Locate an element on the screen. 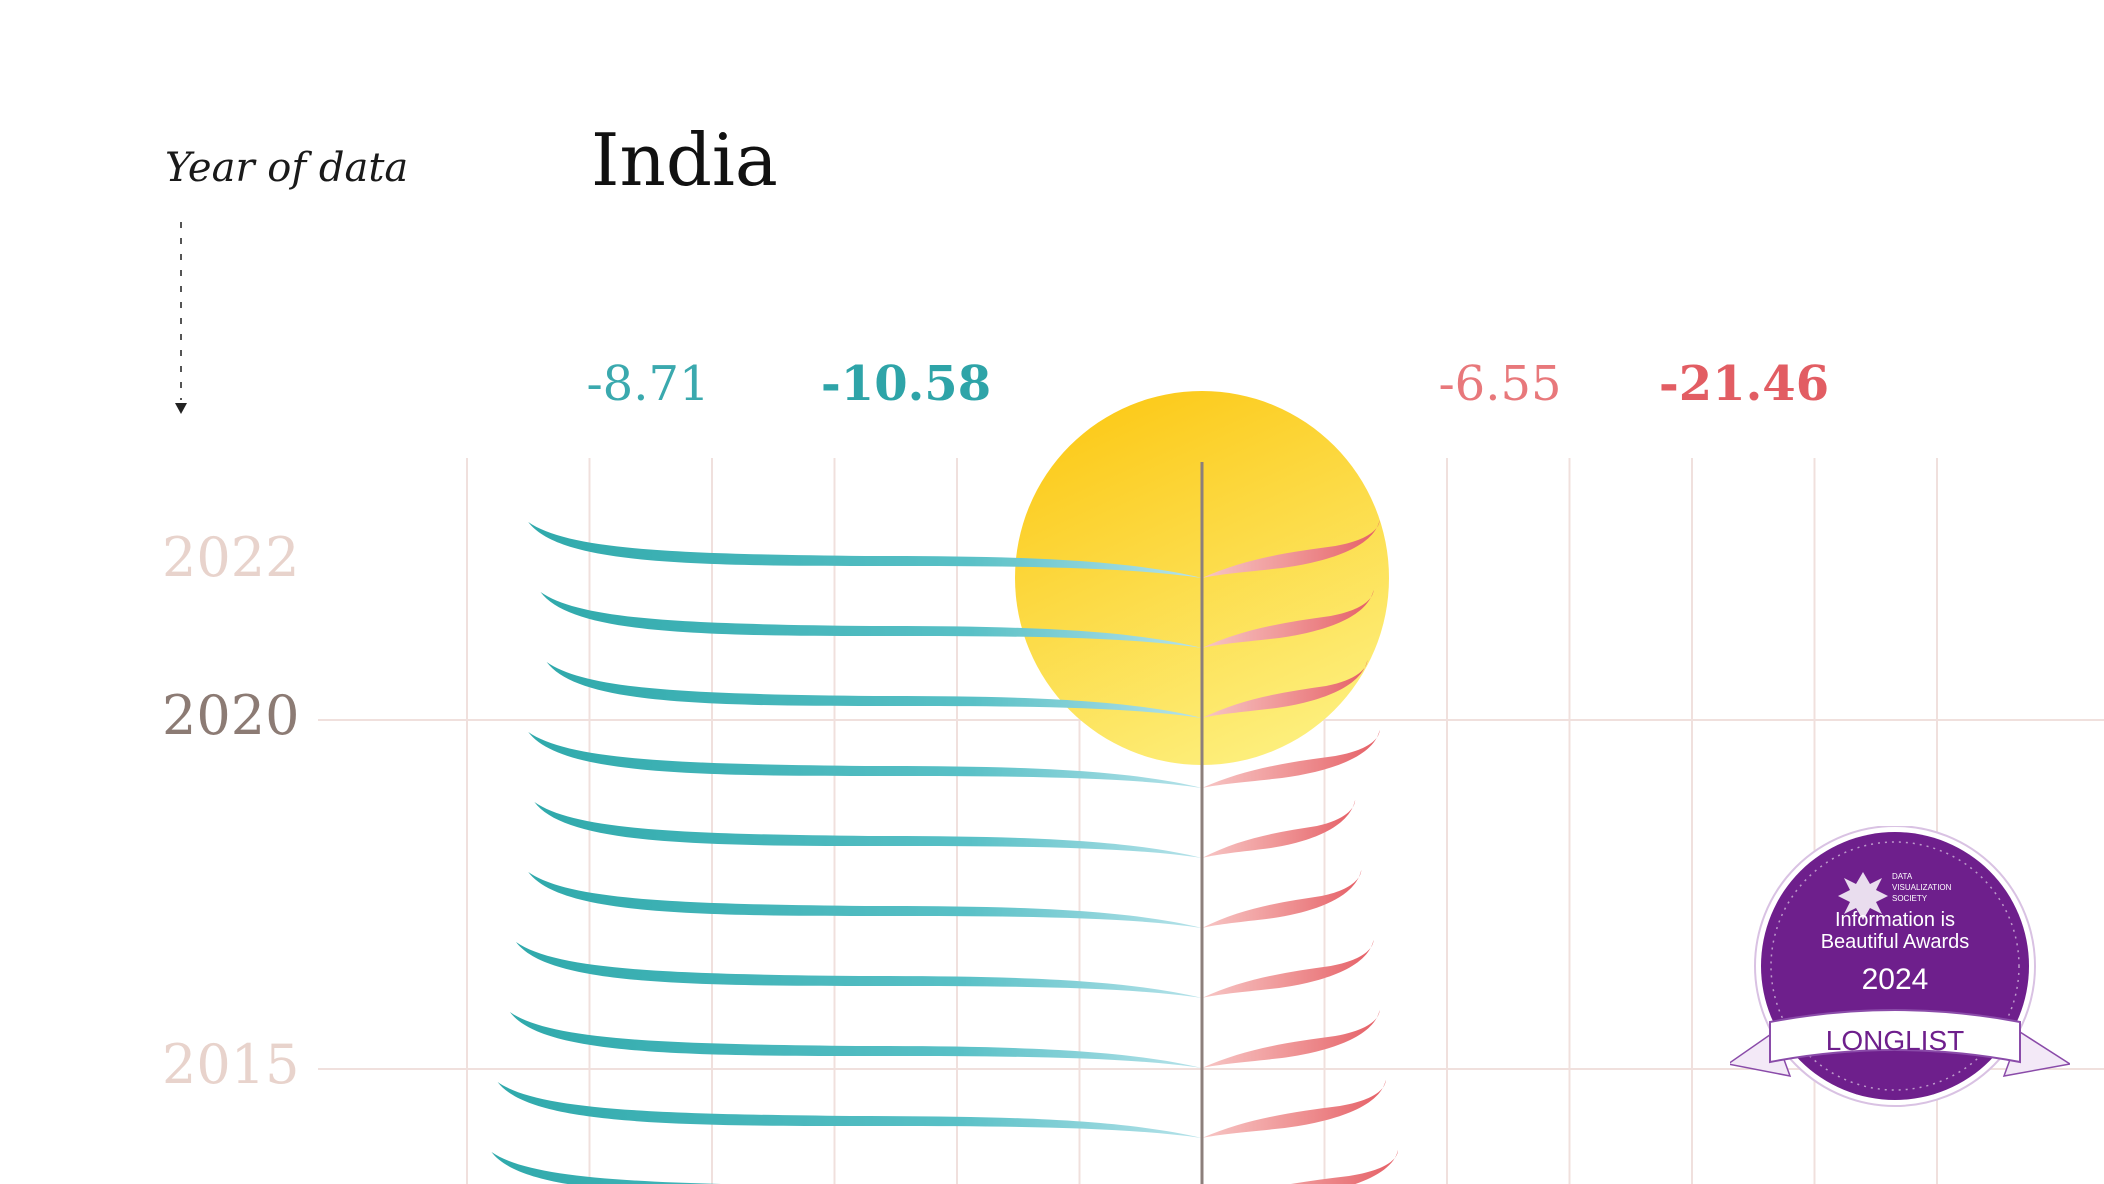 The width and height of the screenshot is (2104, 1184). leaf-right-2015 is located at coordinates (1291, 1039).